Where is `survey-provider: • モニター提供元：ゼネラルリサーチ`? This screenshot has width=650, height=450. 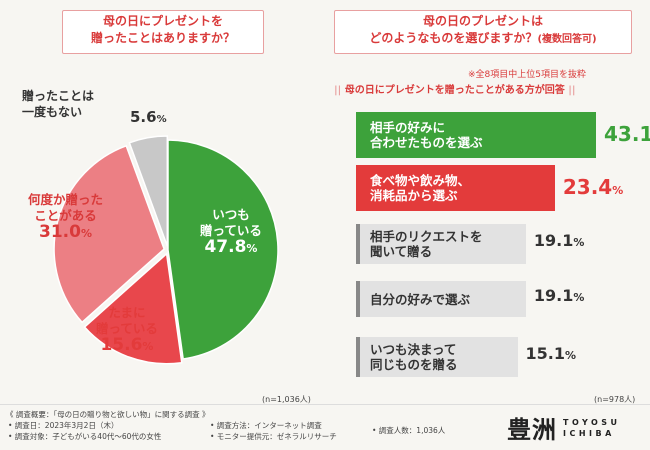
survey-provider: • モニター提供元：ゼネラルリサーチ is located at coordinates (273, 436).